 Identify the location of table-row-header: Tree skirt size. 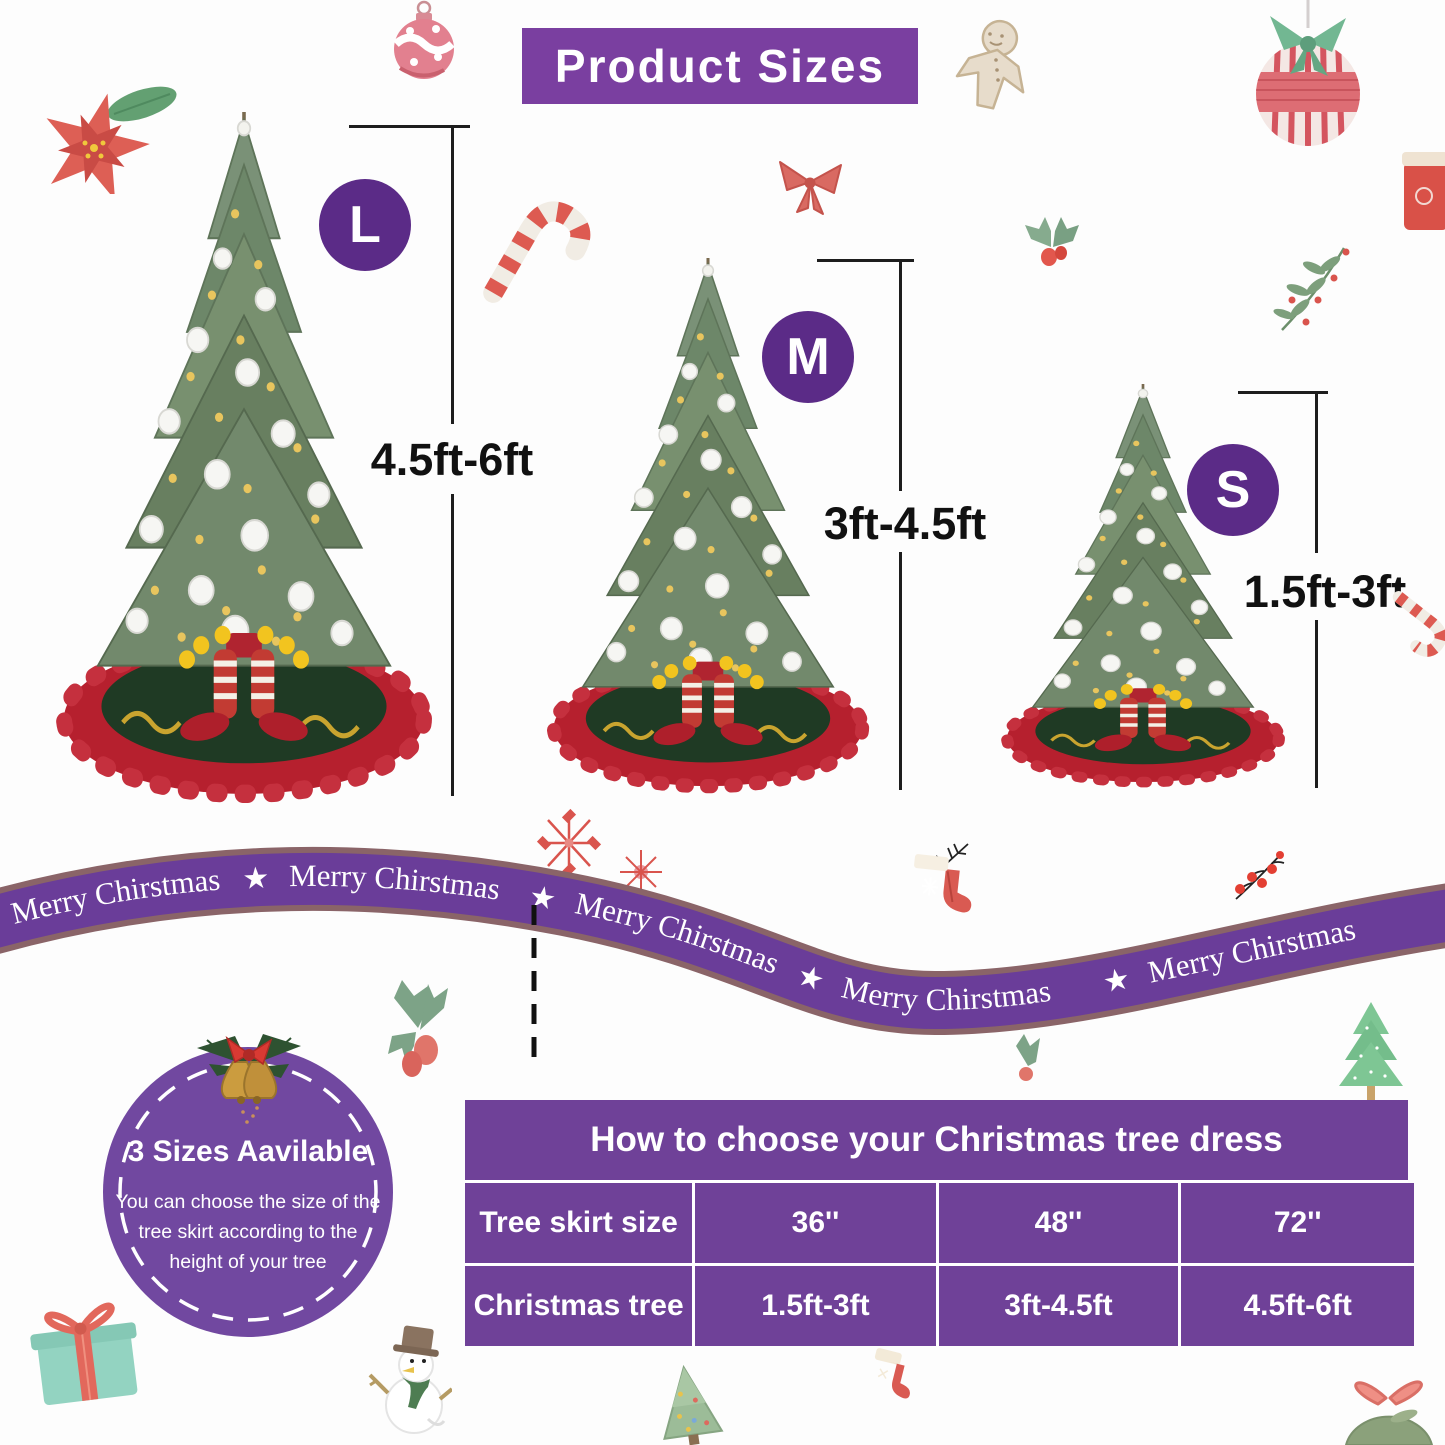
(579, 1223).